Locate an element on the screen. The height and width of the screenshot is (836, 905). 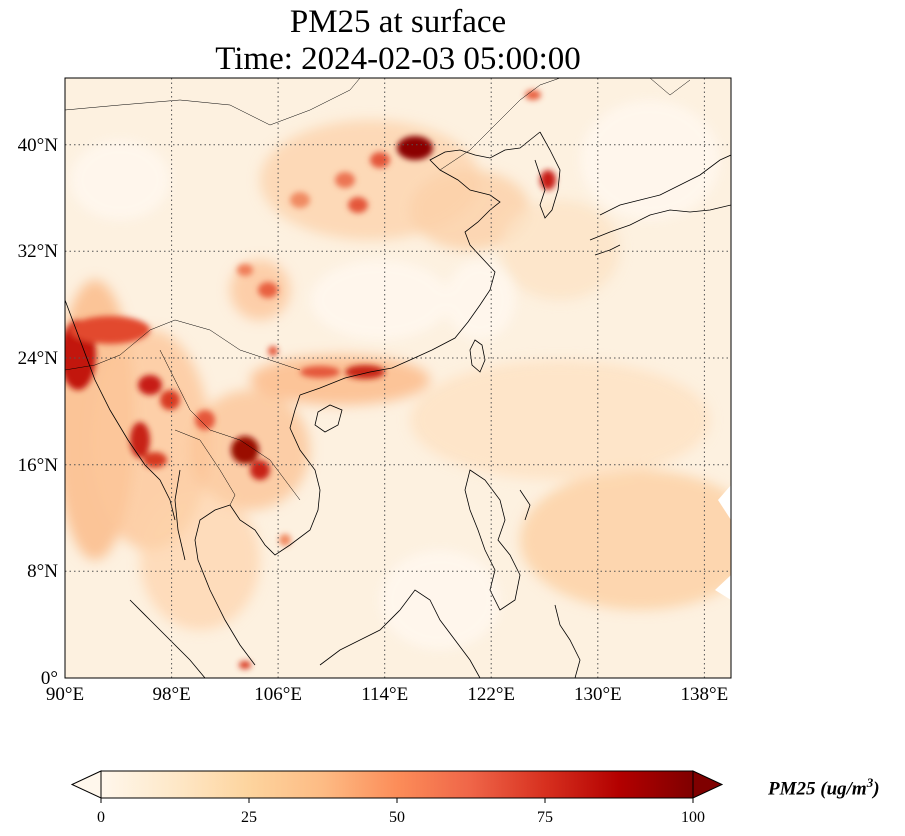
colorbar: 0 25 50 75 100 is located at coordinates (397, 798).